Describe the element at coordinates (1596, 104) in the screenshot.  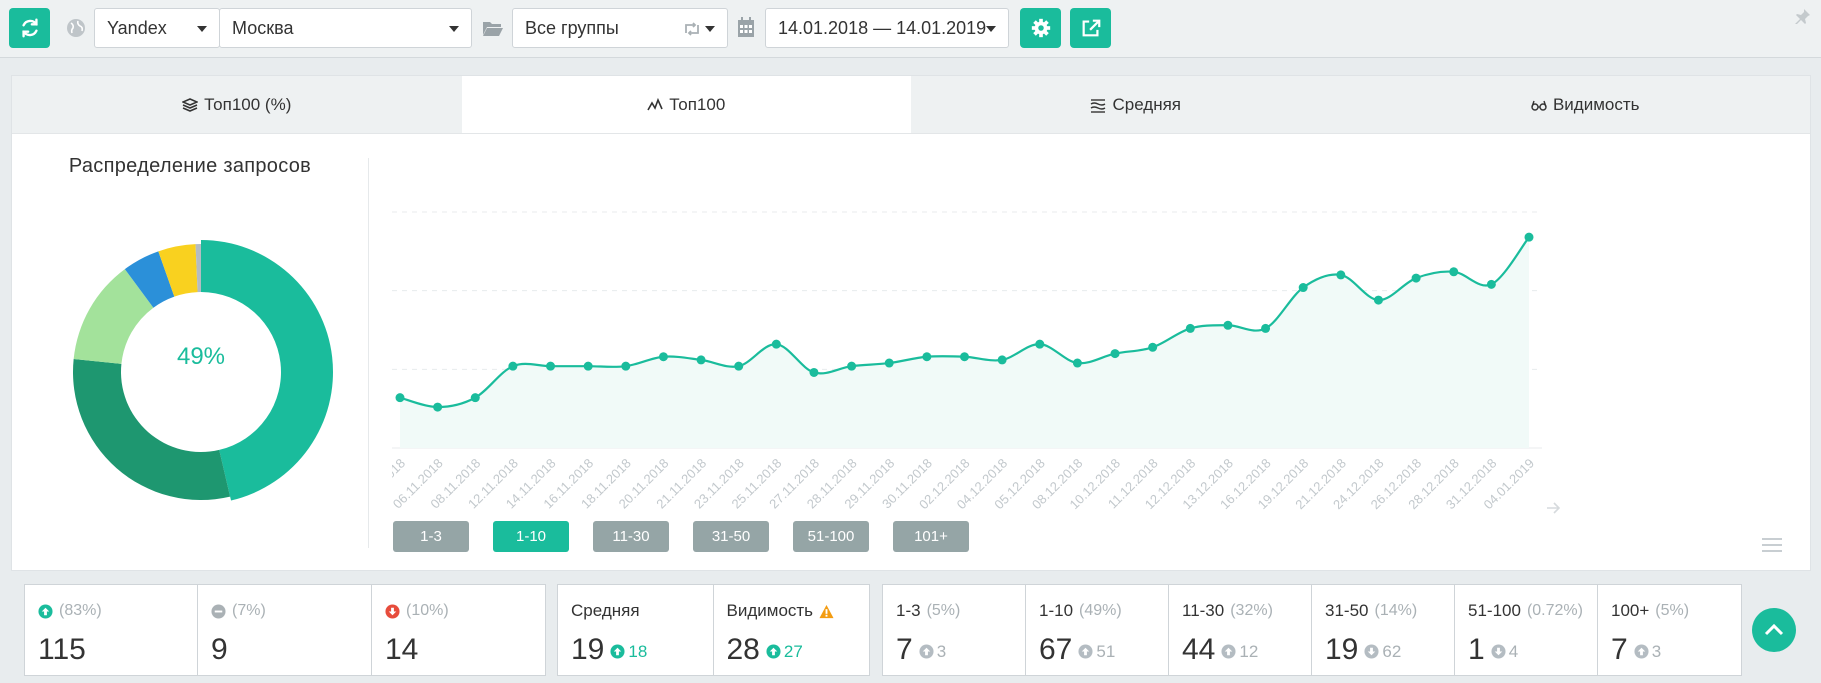
I see `tab-label: Видимость` at that location.